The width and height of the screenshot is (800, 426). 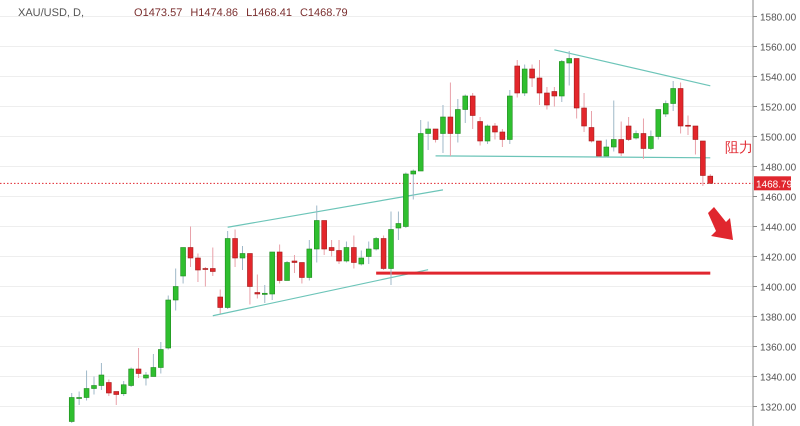 I want to click on y-tick-label: 1360.00, so click(x=778, y=348).